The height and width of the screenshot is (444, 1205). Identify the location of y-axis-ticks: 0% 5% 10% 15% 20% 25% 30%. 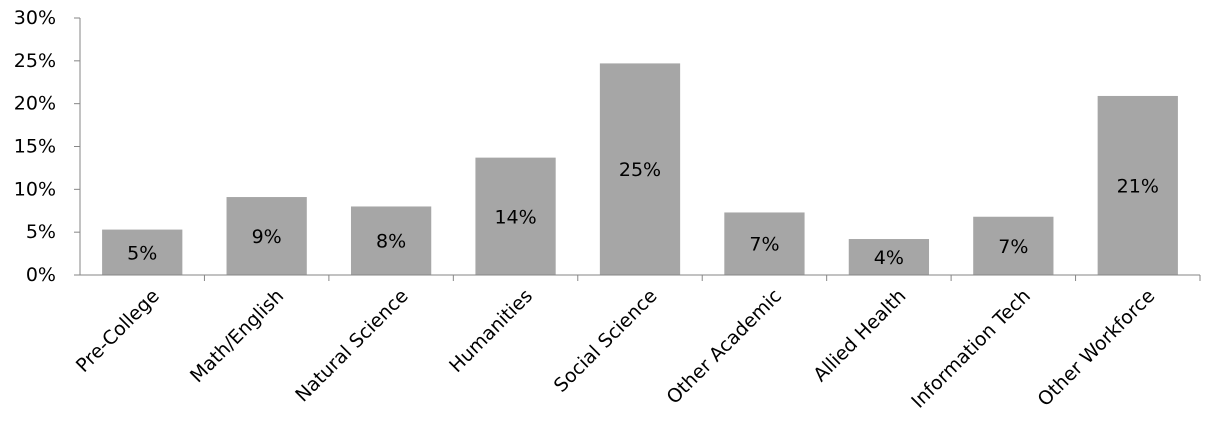
(47, 146).